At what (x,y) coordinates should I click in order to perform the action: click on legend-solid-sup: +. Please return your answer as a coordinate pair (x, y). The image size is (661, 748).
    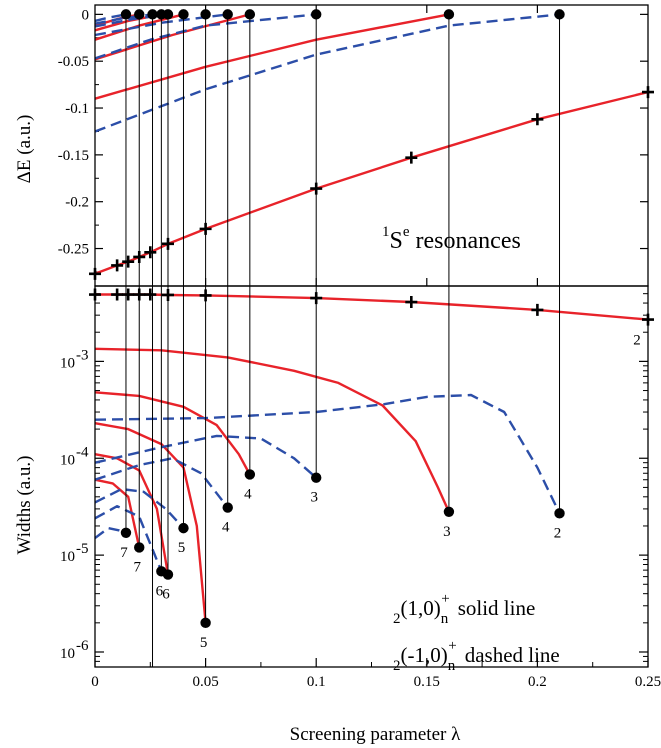
    Looking at the image, I should click on (445, 599).